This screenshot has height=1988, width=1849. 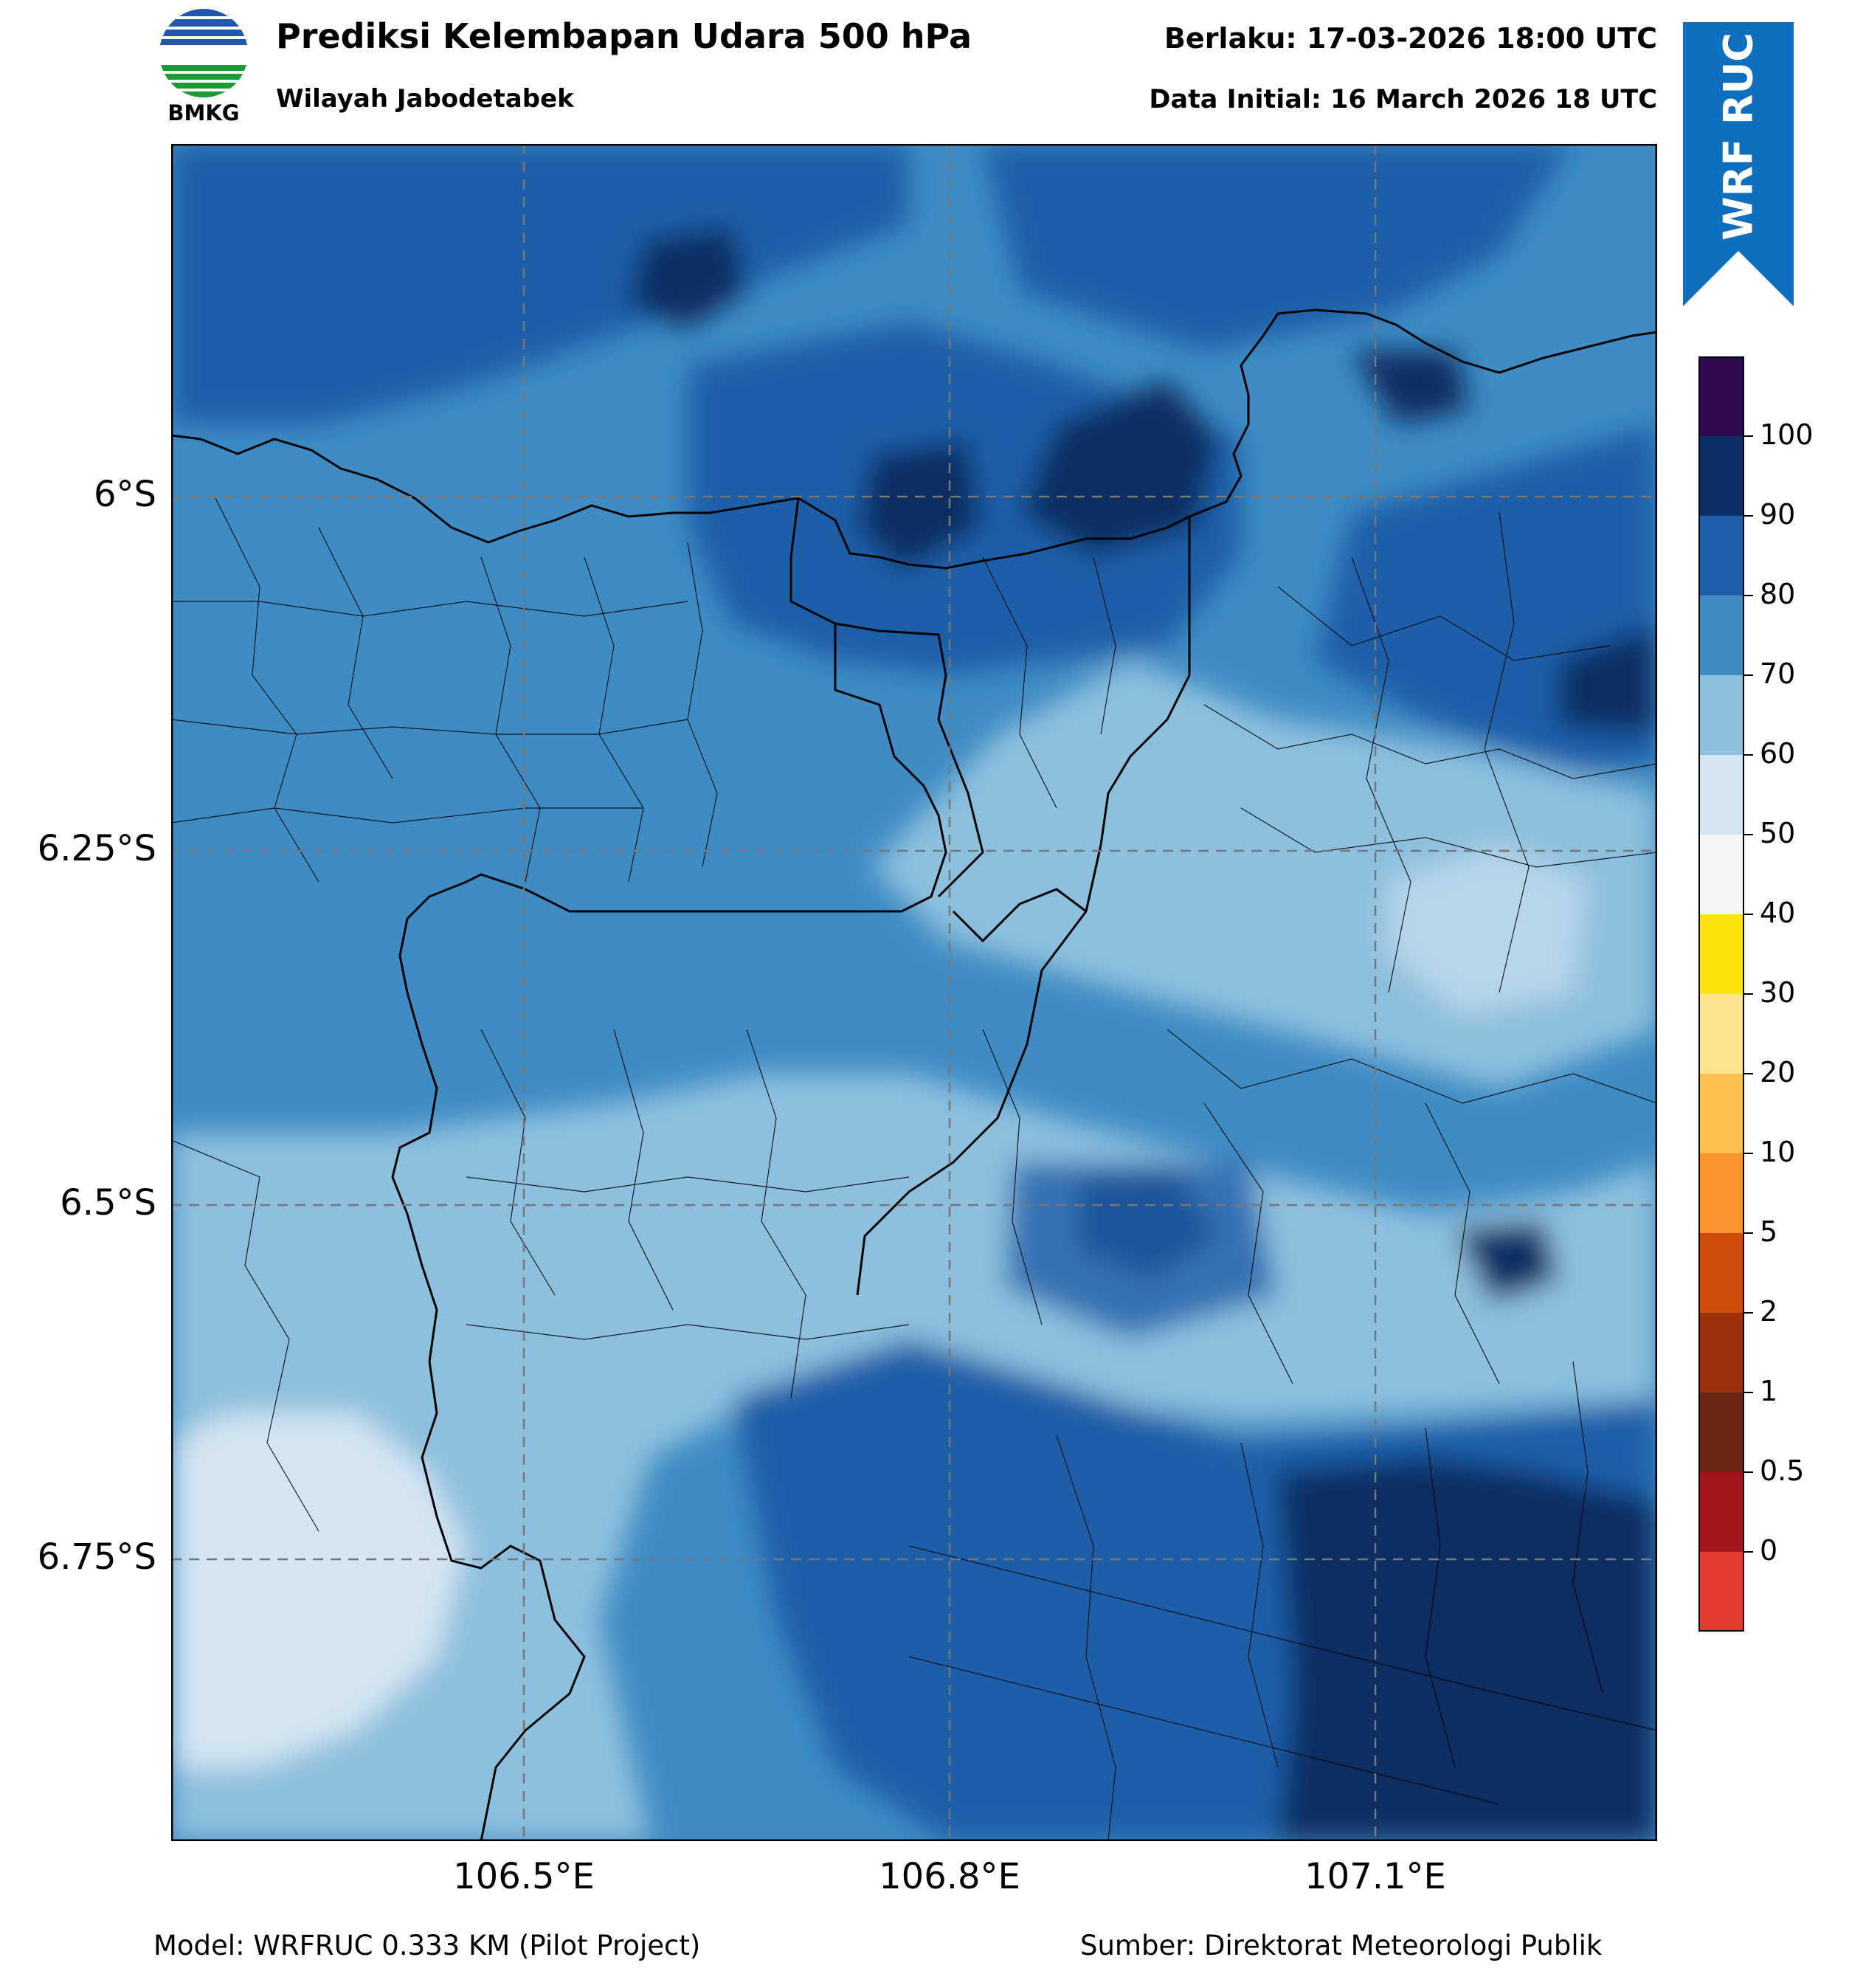 I want to click on colorbar-tick-label: 0.5, so click(x=1782, y=1470).